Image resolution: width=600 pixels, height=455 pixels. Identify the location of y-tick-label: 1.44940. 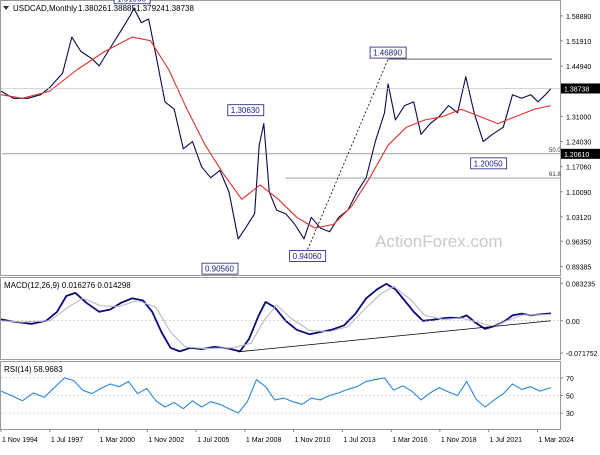
(578, 67).